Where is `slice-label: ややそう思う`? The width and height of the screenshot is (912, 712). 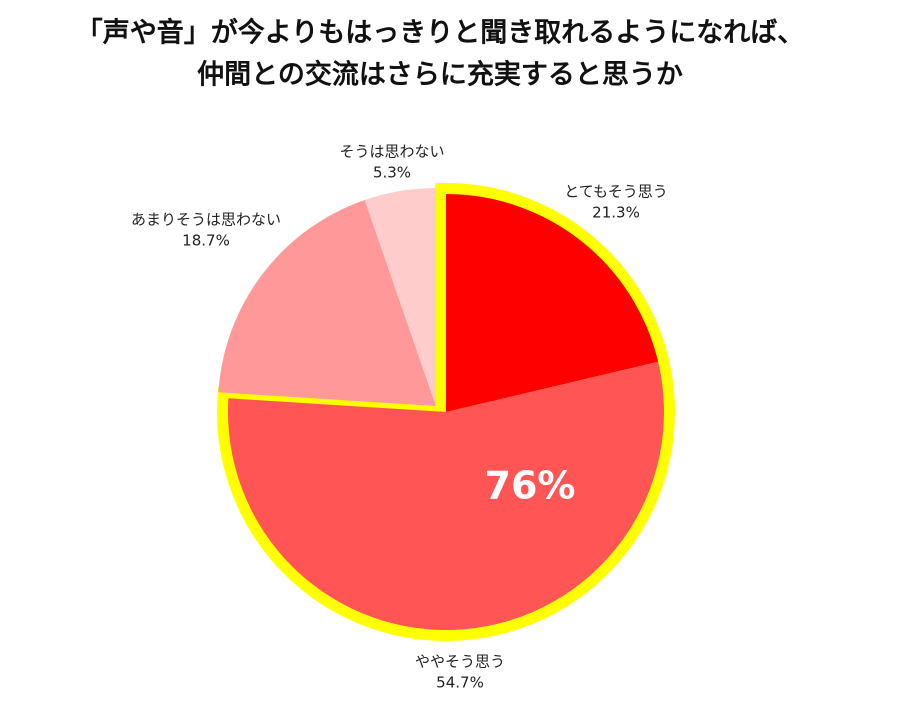 slice-label: ややそう思う is located at coordinates (460, 662).